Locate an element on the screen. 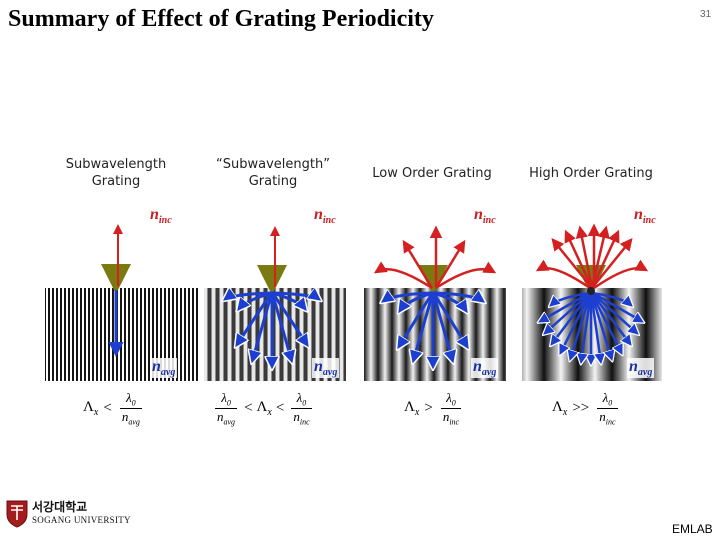 Image resolution: width=720 pixels, height=540 pixels. footer-emlab: EMLAB is located at coordinates (692, 529).